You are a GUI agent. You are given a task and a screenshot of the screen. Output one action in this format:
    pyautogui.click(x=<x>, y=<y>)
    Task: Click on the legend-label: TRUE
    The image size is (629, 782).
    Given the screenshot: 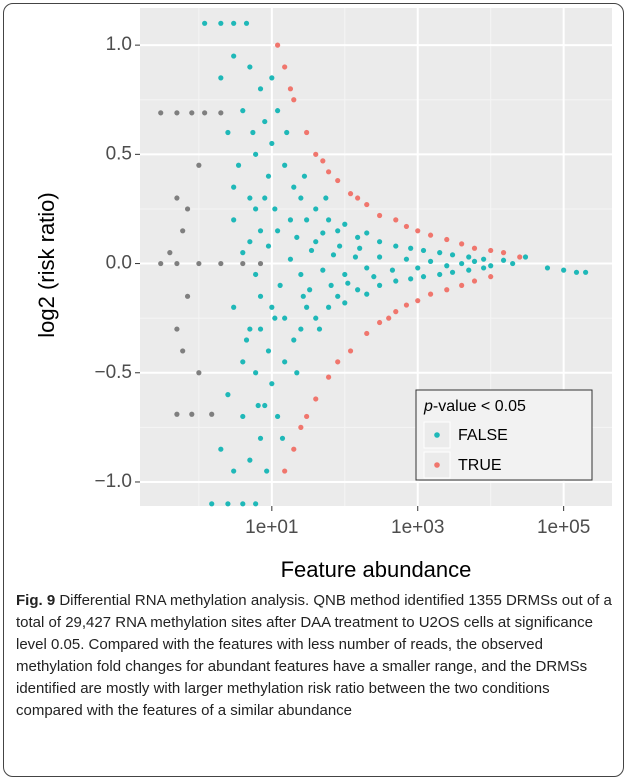 What is the action you would take?
    pyautogui.click(x=480, y=465)
    